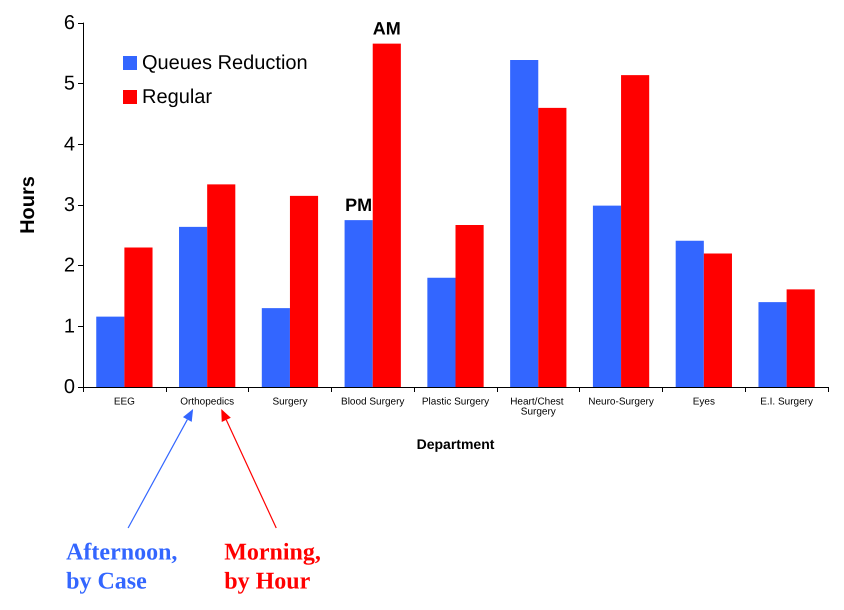  Describe the element at coordinates (703, 402) in the screenshot. I see `x-tick-label: Eyes` at that location.